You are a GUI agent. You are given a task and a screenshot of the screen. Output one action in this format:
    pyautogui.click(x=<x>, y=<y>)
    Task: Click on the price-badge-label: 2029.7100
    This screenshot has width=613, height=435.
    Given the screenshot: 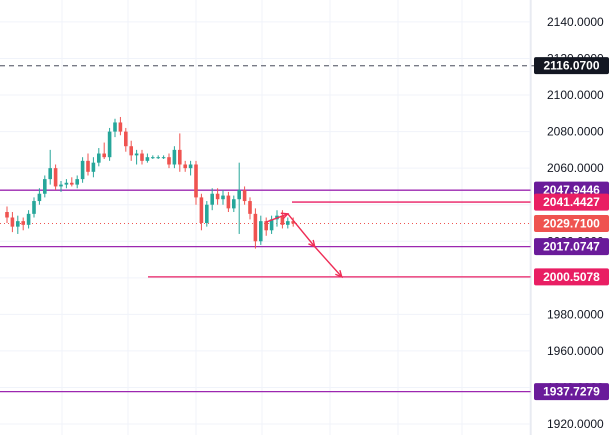 What is the action you would take?
    pyautogui.click(x=571, y=224)
    